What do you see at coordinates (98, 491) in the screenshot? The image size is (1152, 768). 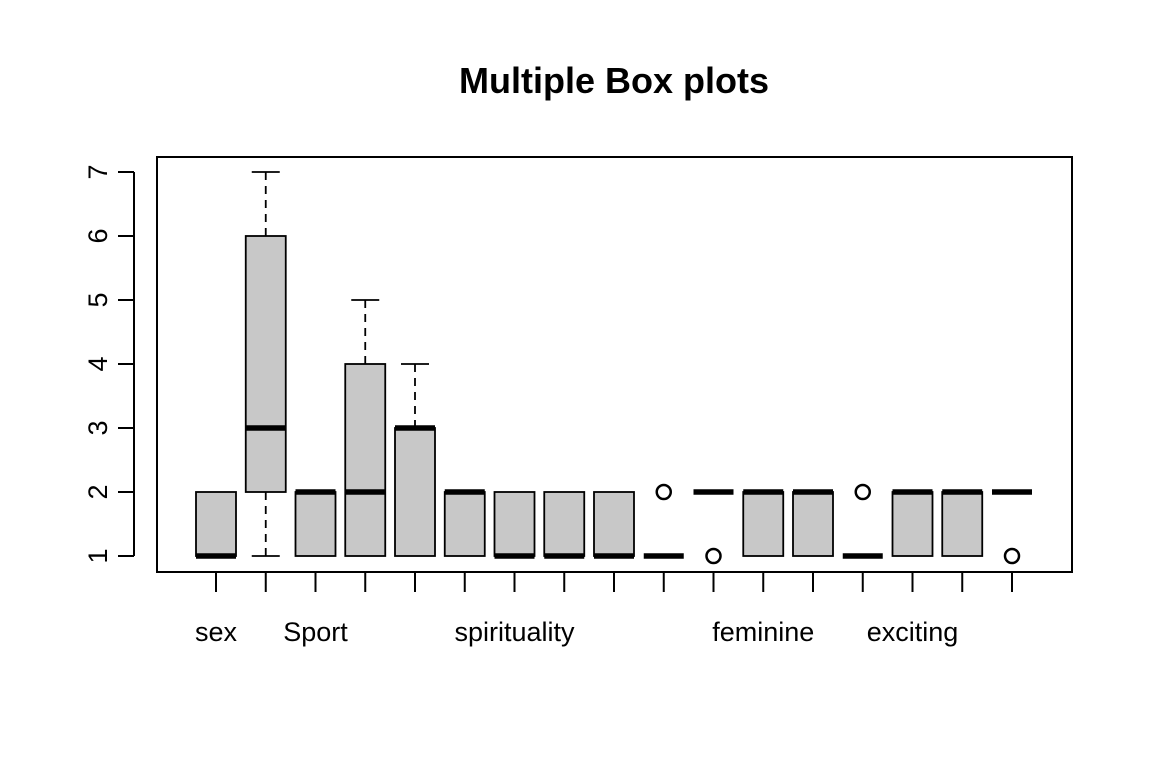 I see `y-tick-label: 2` at bounding box center [98, 491].